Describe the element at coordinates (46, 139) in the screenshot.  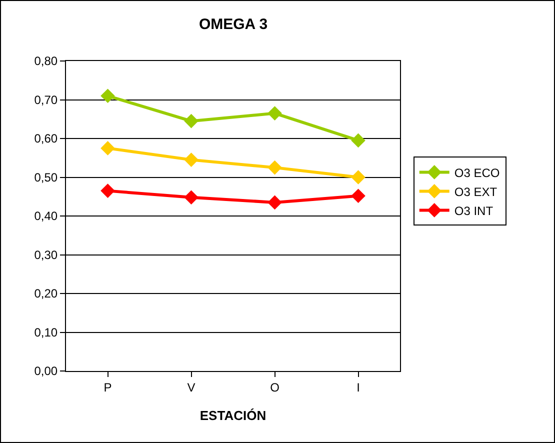
I see `y-tick-label: 0,60` at that location.